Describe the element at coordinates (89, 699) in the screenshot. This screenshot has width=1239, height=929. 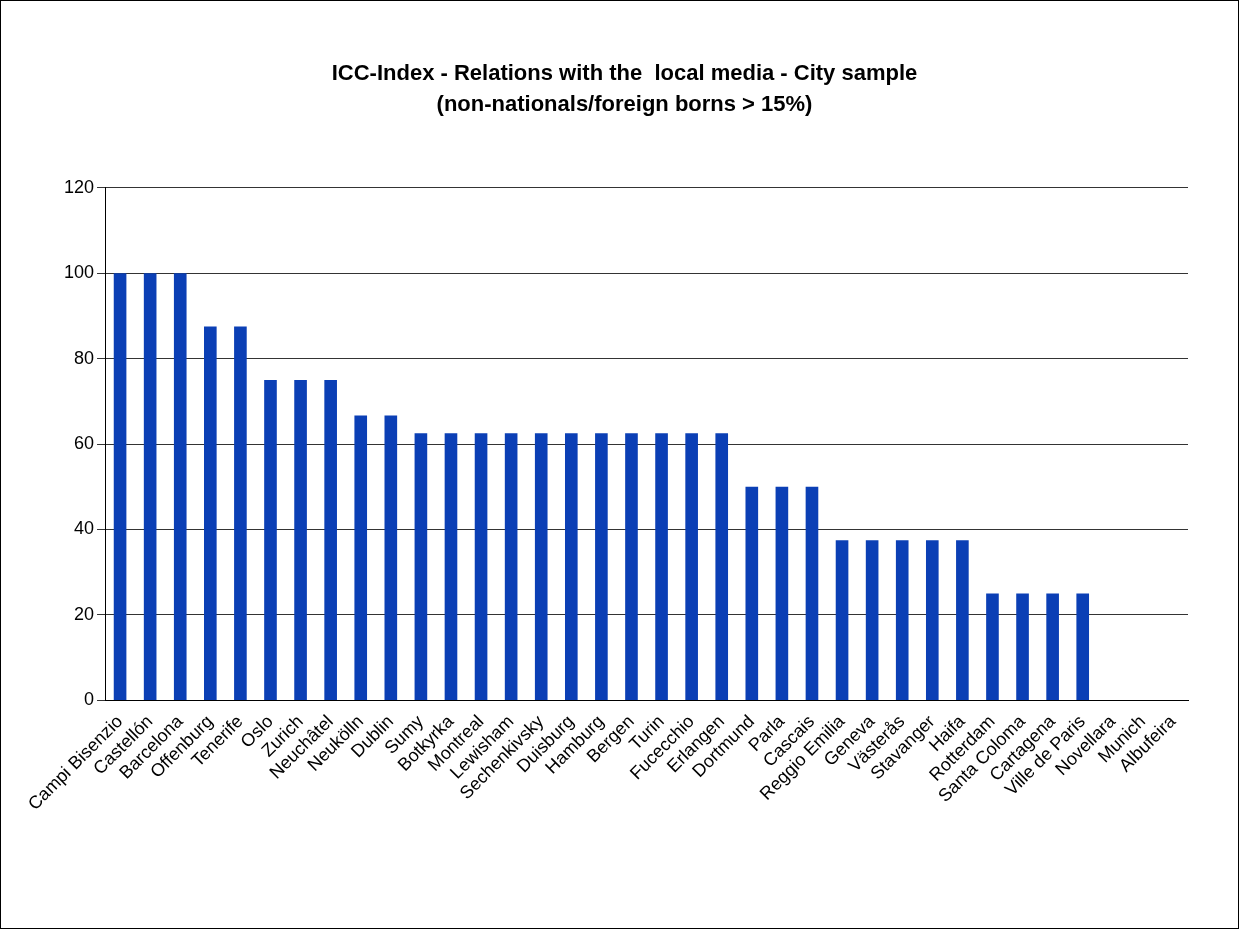
I see `y-tick-label: 0` at that location.